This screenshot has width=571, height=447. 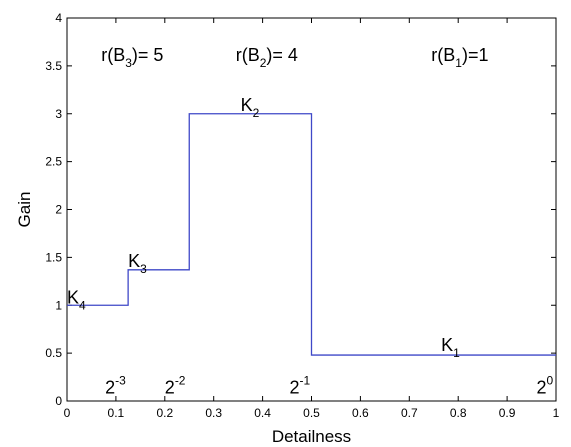 What do you see at coordinates (164, 413) in the screenshot?
I see `x-tick-label: 0.2` at bounding box center [164, 413].